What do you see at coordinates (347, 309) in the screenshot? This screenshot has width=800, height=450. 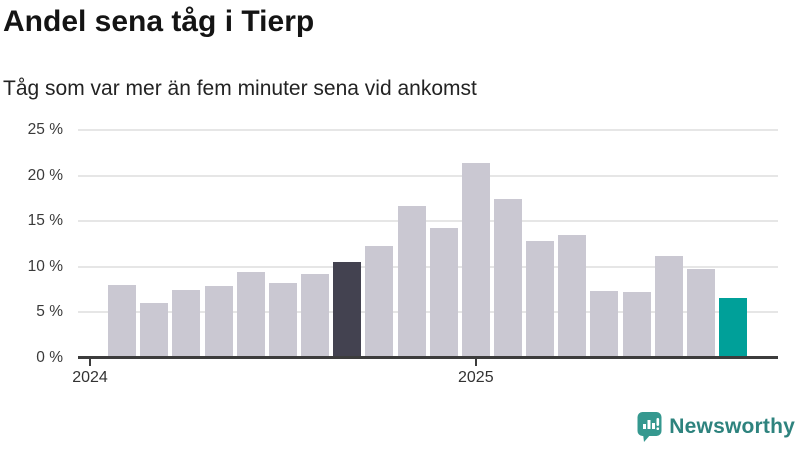 I see `bar-8-dark` at bounding box center [347, 309].